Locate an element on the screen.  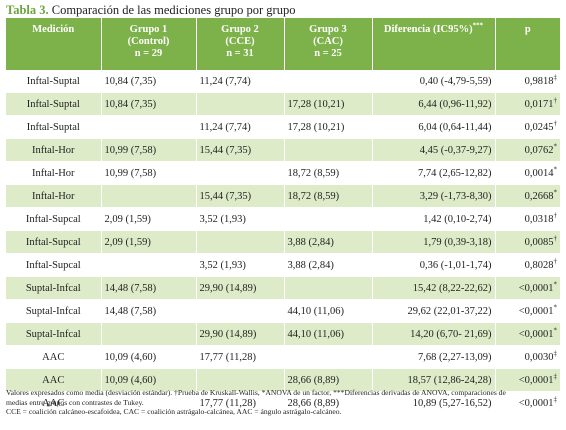
table-cell: 44,10 (11,06) is located at coordinates (328, 311).